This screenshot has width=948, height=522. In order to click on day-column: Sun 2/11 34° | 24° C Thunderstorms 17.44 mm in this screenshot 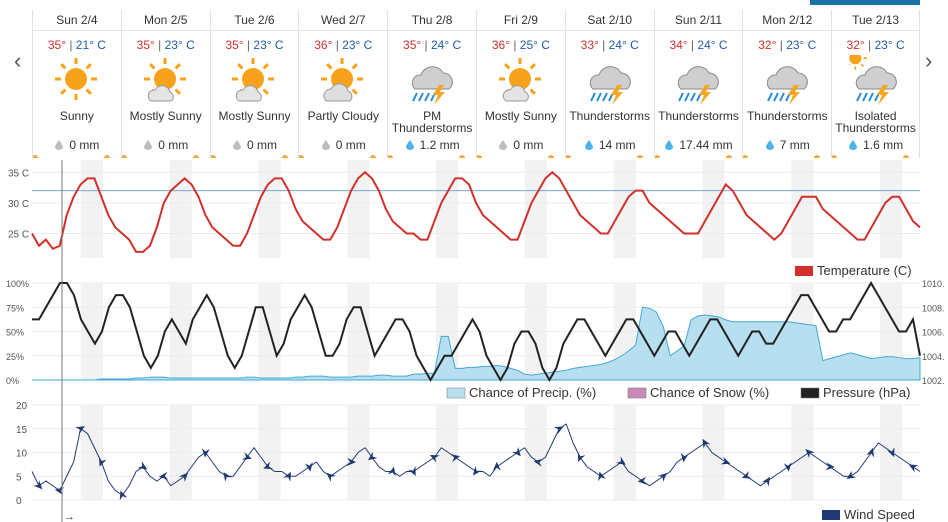, I will do `click(698, 84)`.